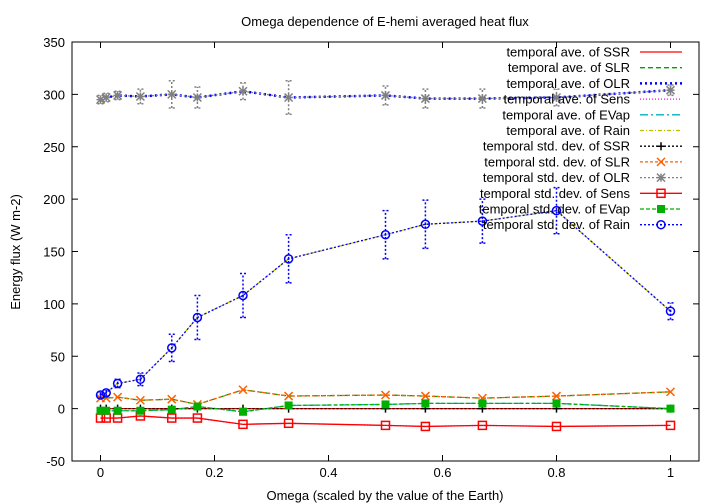  Describe the element at coordinates (54, 252) in the screenshot. I see `y-tick-label: 150` at that location.